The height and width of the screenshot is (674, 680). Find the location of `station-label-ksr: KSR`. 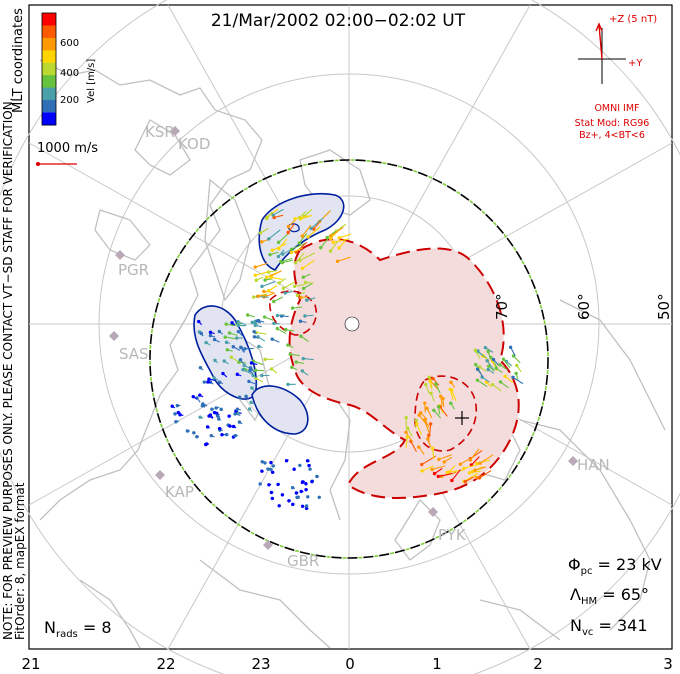

station-label-ksr: KSR is located at coordinates (160, 132).